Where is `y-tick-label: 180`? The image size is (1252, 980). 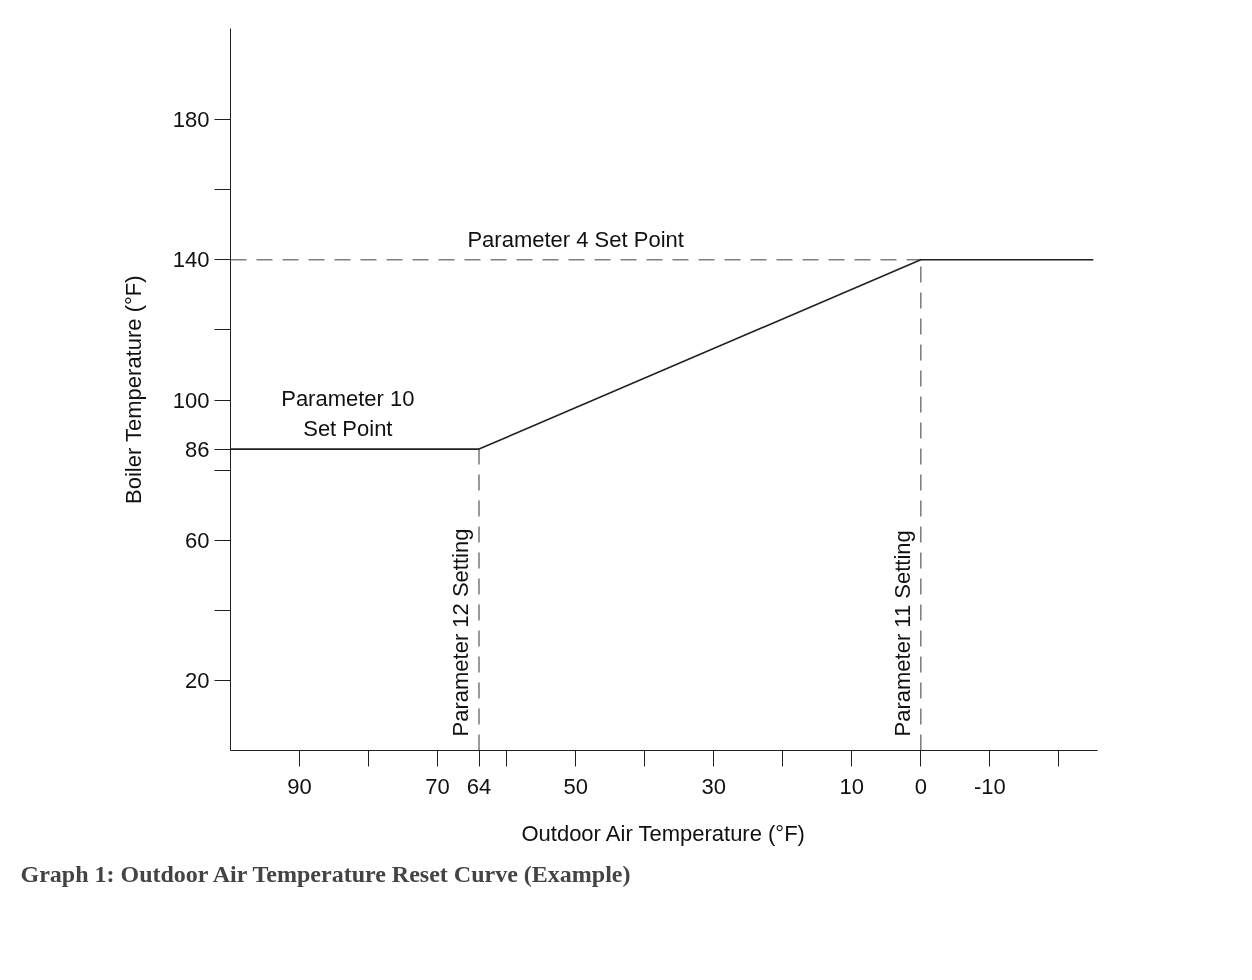 y-tick-label: 180 is located at coordinates (191, 120).